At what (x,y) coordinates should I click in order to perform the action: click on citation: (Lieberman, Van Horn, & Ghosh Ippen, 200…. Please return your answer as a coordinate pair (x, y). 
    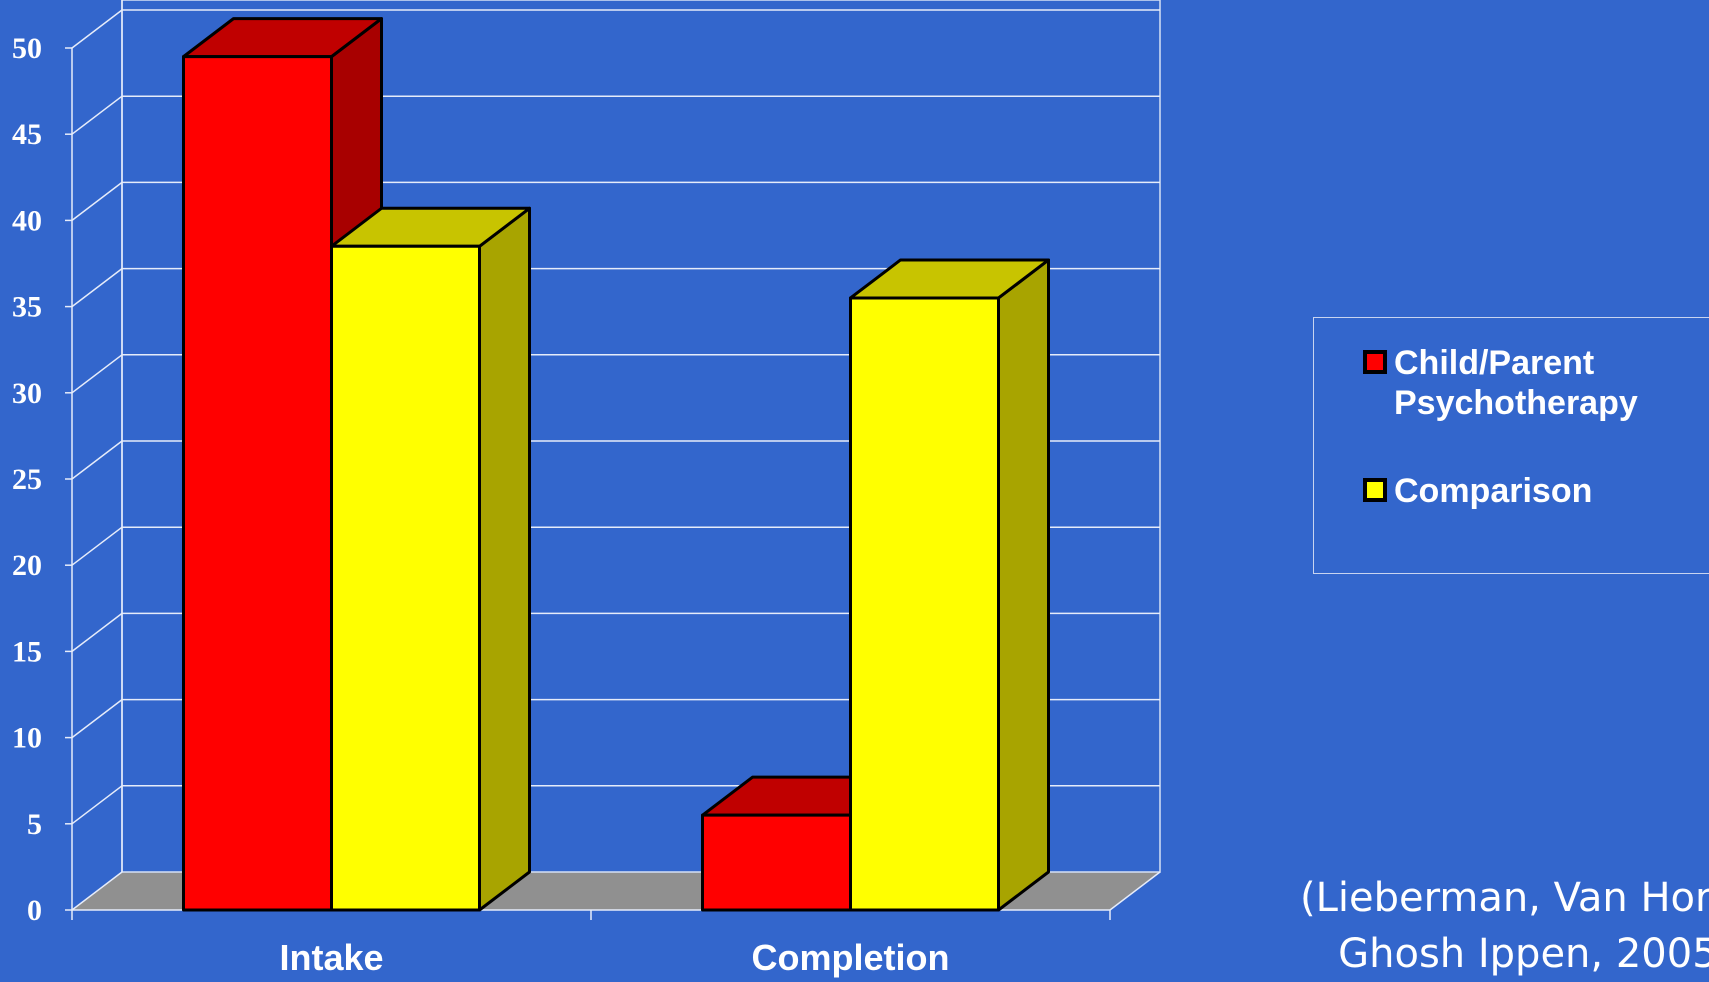
    Looking at the image, I should click on (1504, 926).